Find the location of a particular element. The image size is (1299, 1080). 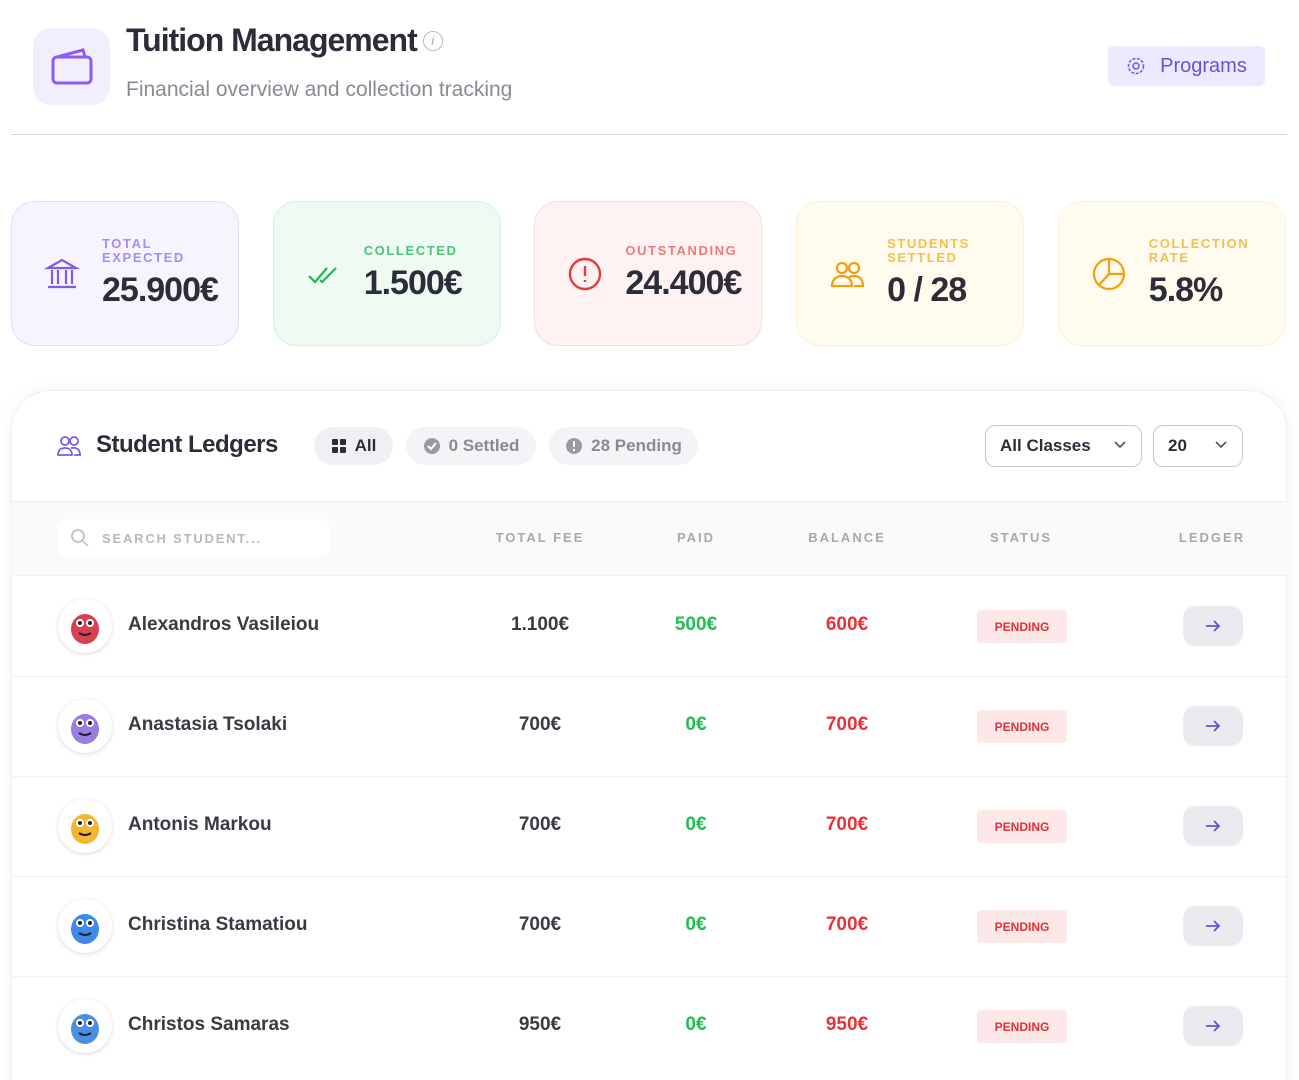

stat-value: 24.400€ is located at coordinates (683, 283).